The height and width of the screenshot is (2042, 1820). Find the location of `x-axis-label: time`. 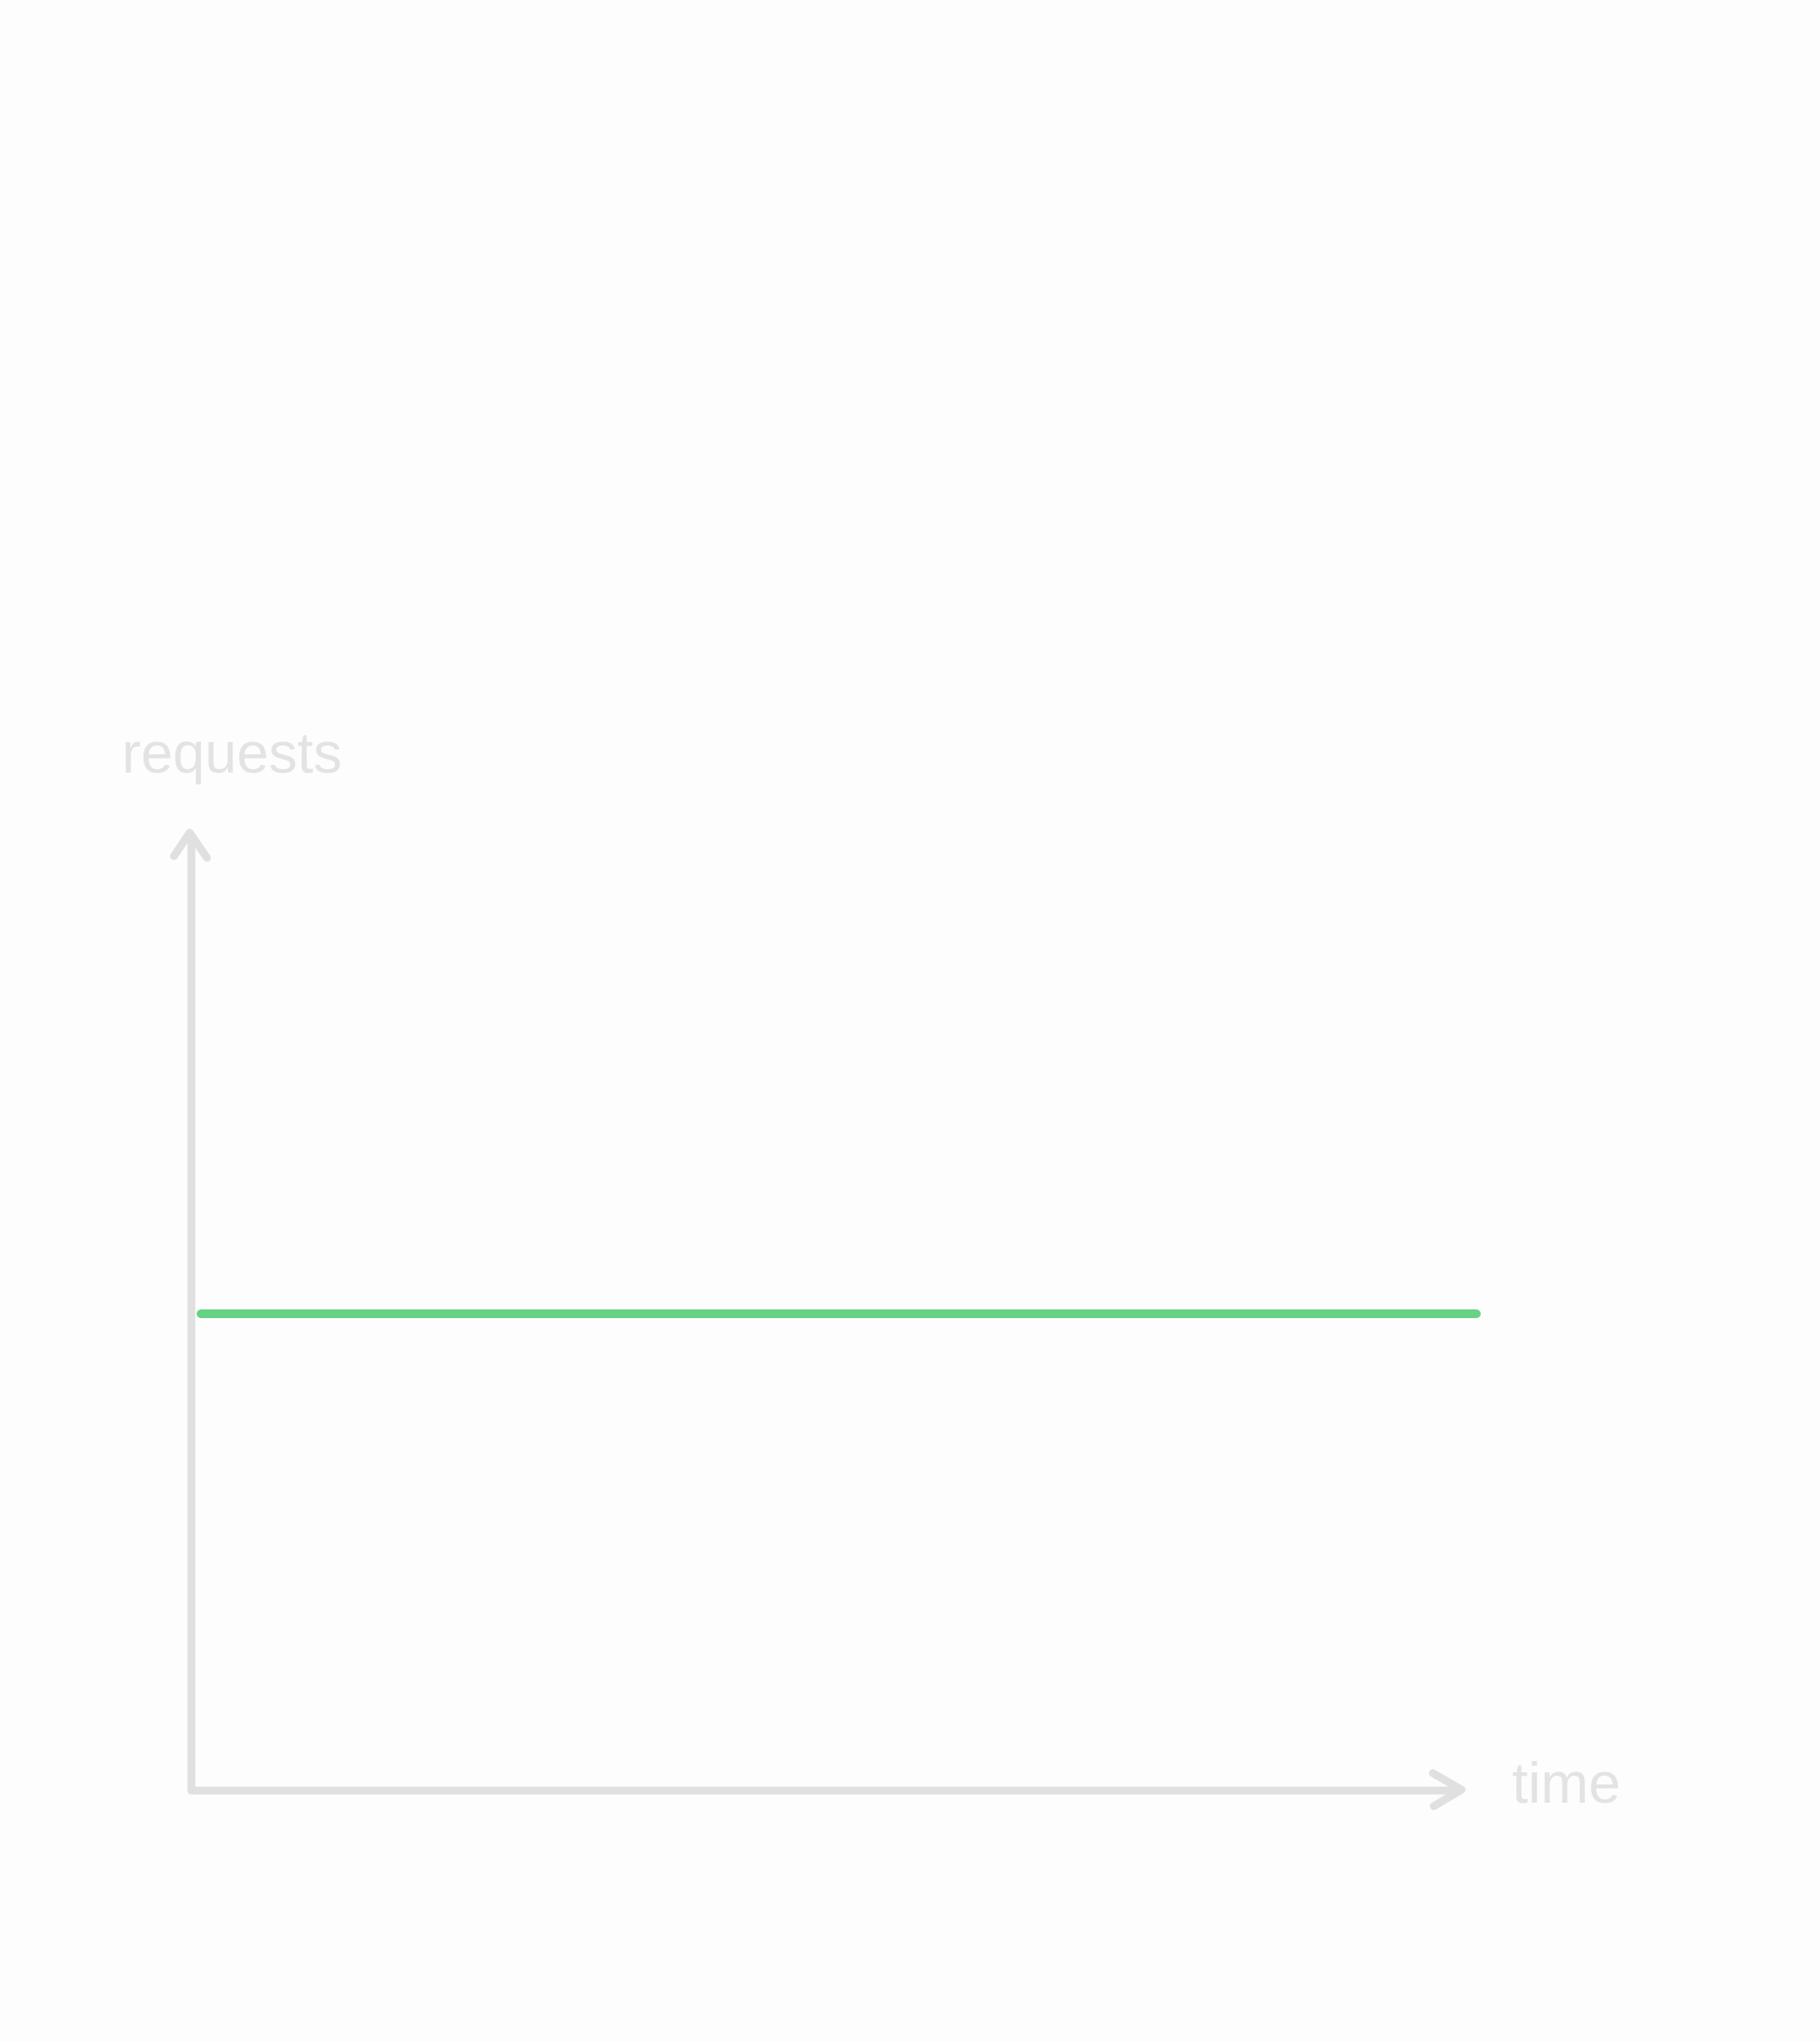

x-axis-label: time is located at coordinates (1566, 1783).